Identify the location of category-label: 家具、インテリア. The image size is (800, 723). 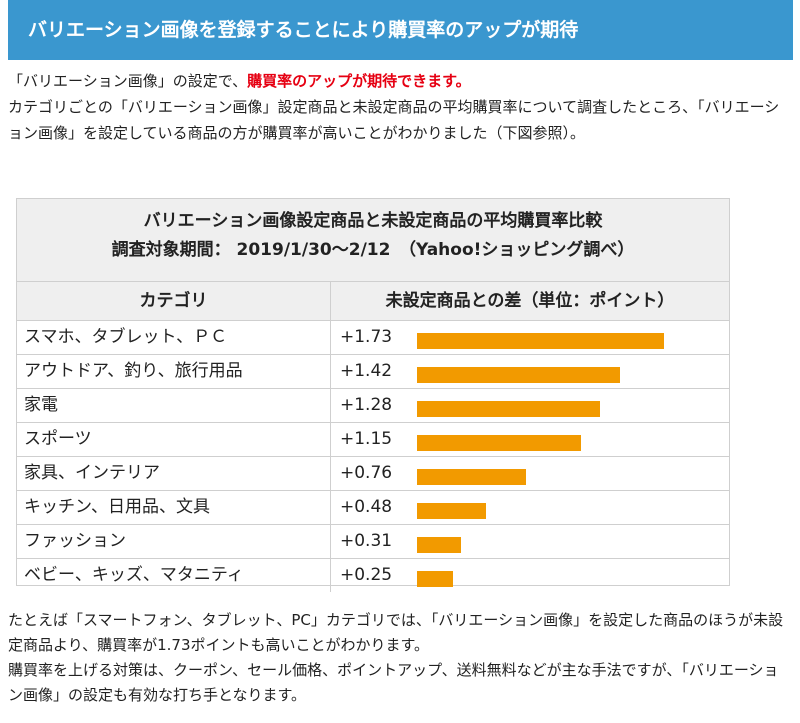
(174, 473).